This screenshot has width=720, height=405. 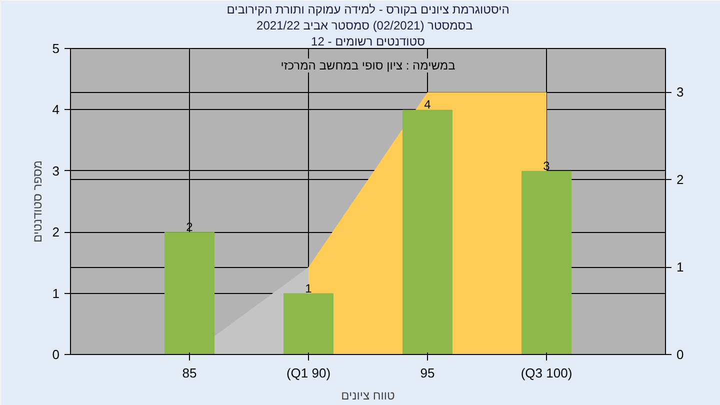 I want to click on x-tick-label: 85, so click(x=189, y=373).